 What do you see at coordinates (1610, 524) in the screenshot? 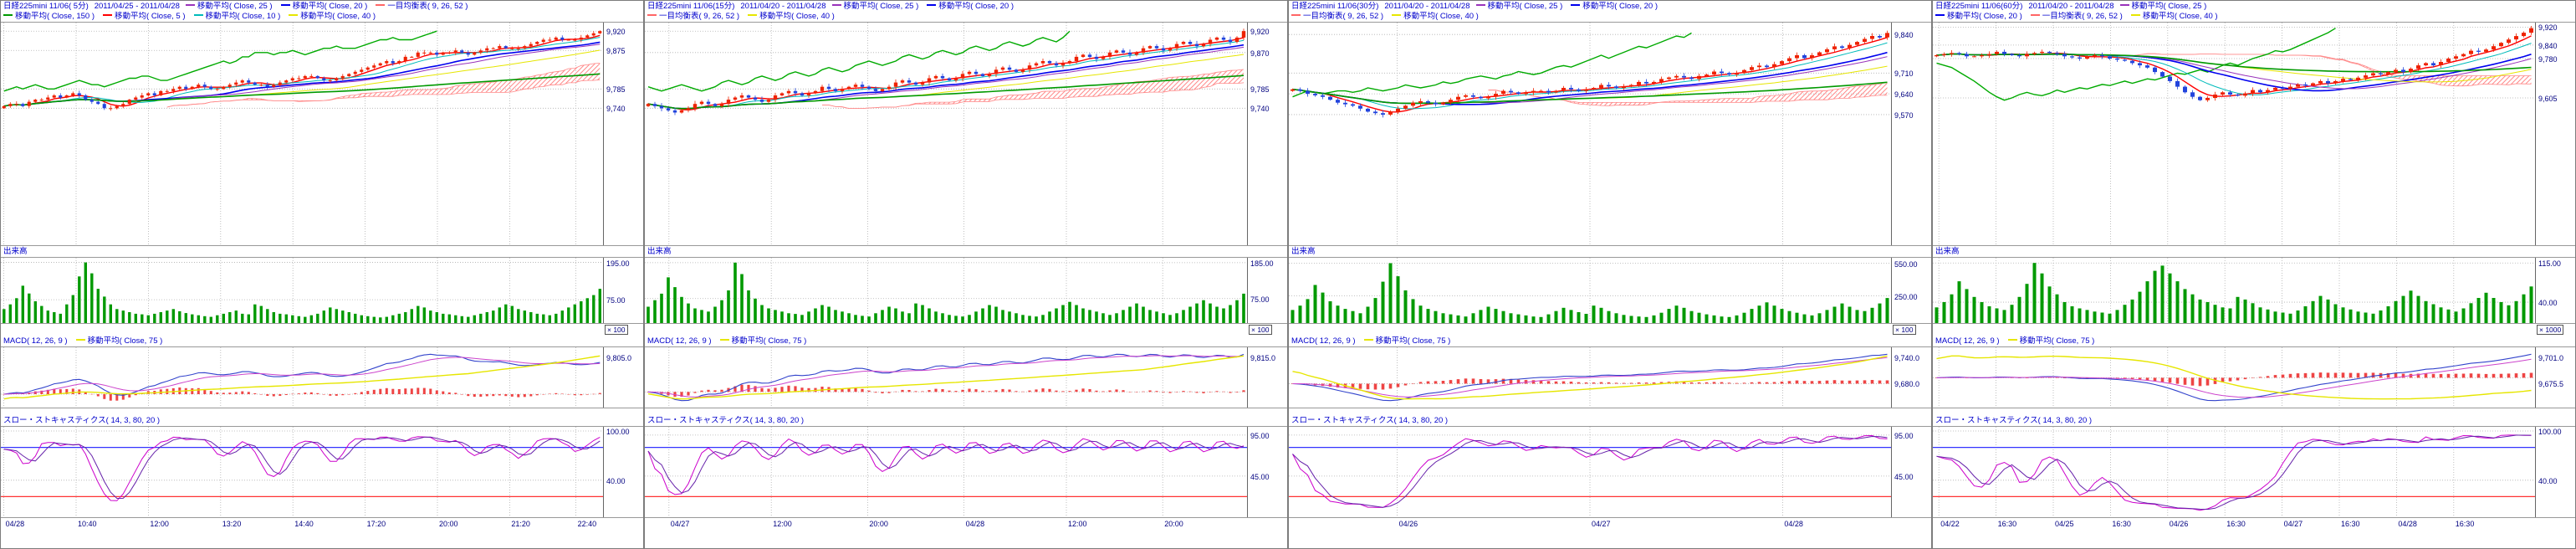
I see `time-axis: 04/26 04/27 04/28` at bounding box center [1610, 524].